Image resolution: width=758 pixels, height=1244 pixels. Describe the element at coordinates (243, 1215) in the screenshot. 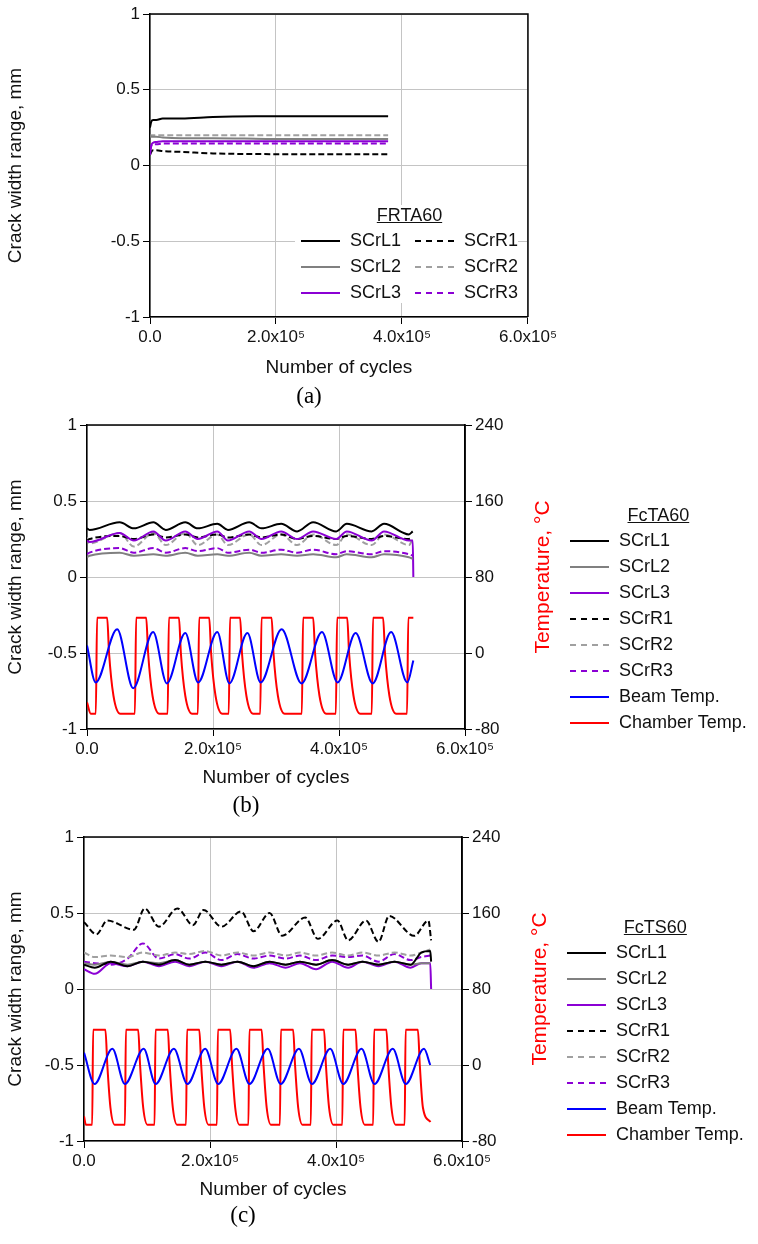

I see `text: (c)` at that location.